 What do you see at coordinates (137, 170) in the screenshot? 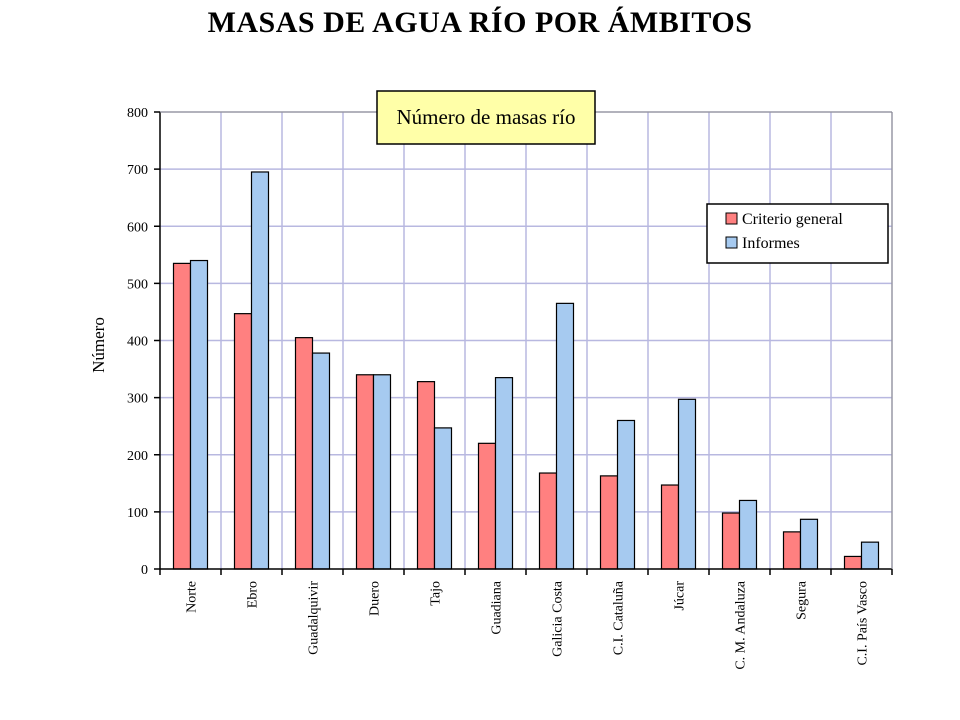
I see `y-tick-label: 700` at bounding box center [137, 170].